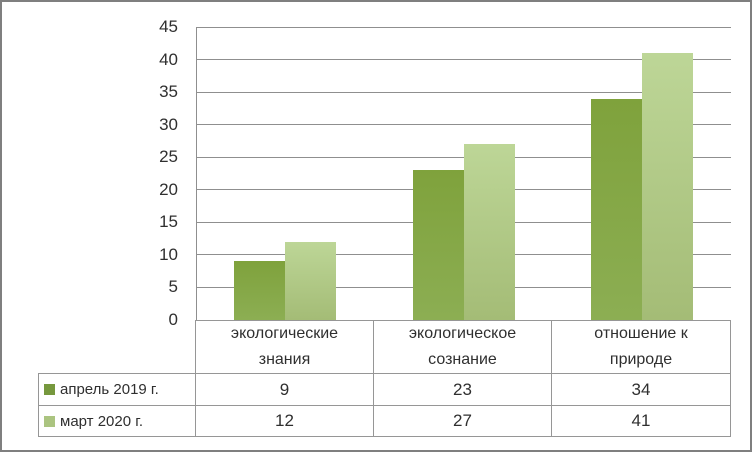  I want to click on y-axis-tick-label: 10, so click(168, 254).